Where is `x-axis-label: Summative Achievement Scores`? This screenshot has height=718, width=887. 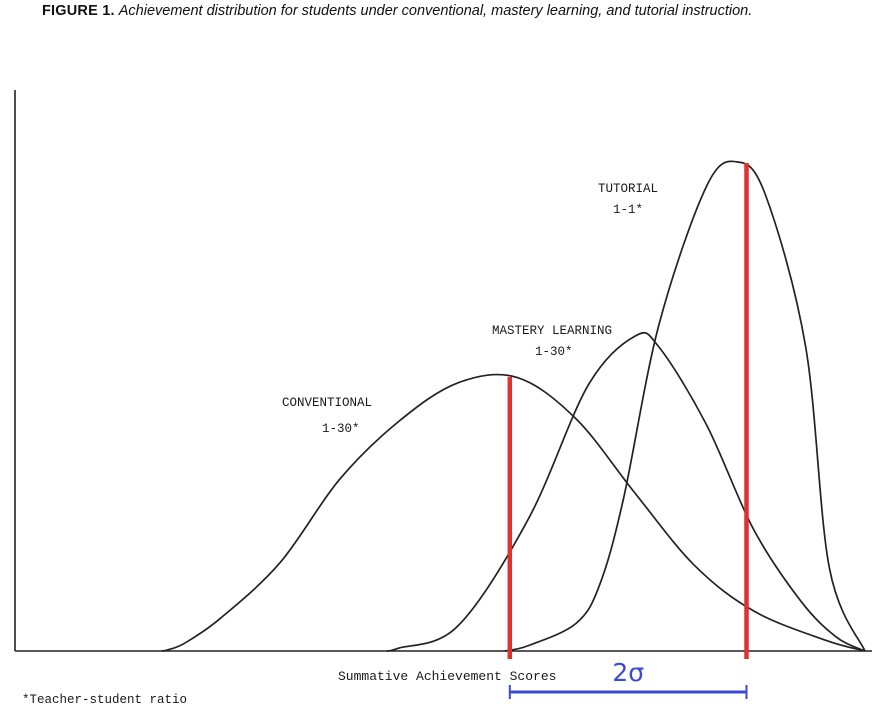 x-axis-label: Summative Achievement Scores is located at coordinates (447, 676).